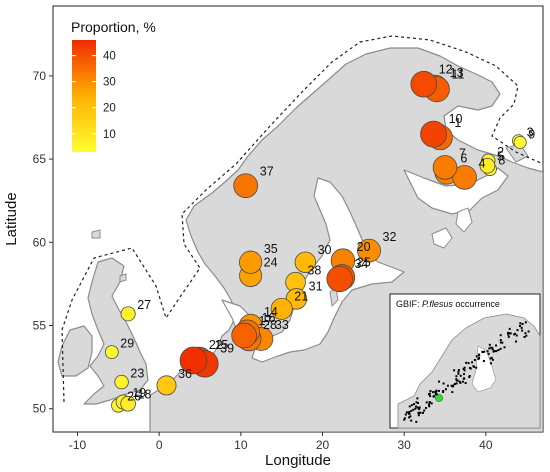  Describe the element at coordinates (530, 133) in the screenshot. I see `site-label-3: 3` at that location.